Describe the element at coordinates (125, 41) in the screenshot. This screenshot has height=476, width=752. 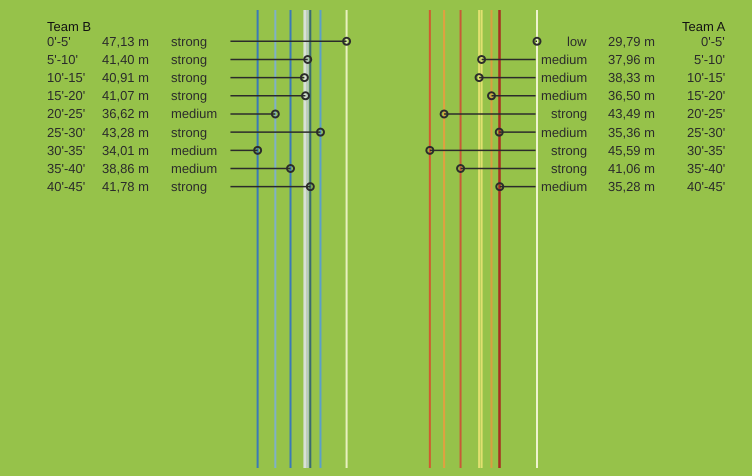
I see `data-label: 47,13 m` at that location.